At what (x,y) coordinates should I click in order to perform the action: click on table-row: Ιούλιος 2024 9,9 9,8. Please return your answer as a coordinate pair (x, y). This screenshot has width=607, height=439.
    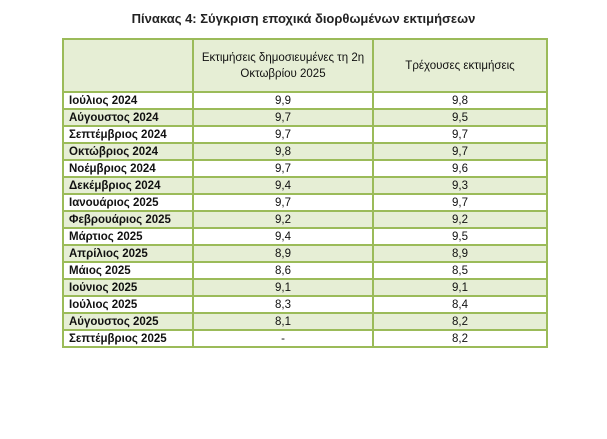
    Looking at the image, I should click on (305, 100).